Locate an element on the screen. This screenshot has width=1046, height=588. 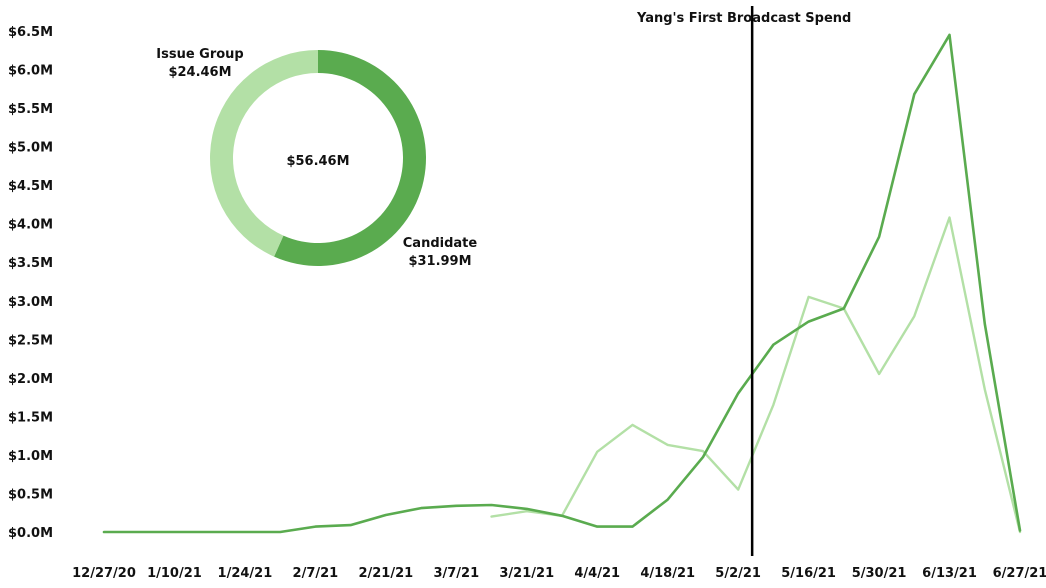
x-tick-label: 2/21/21 is located at coordinates (385, 573).